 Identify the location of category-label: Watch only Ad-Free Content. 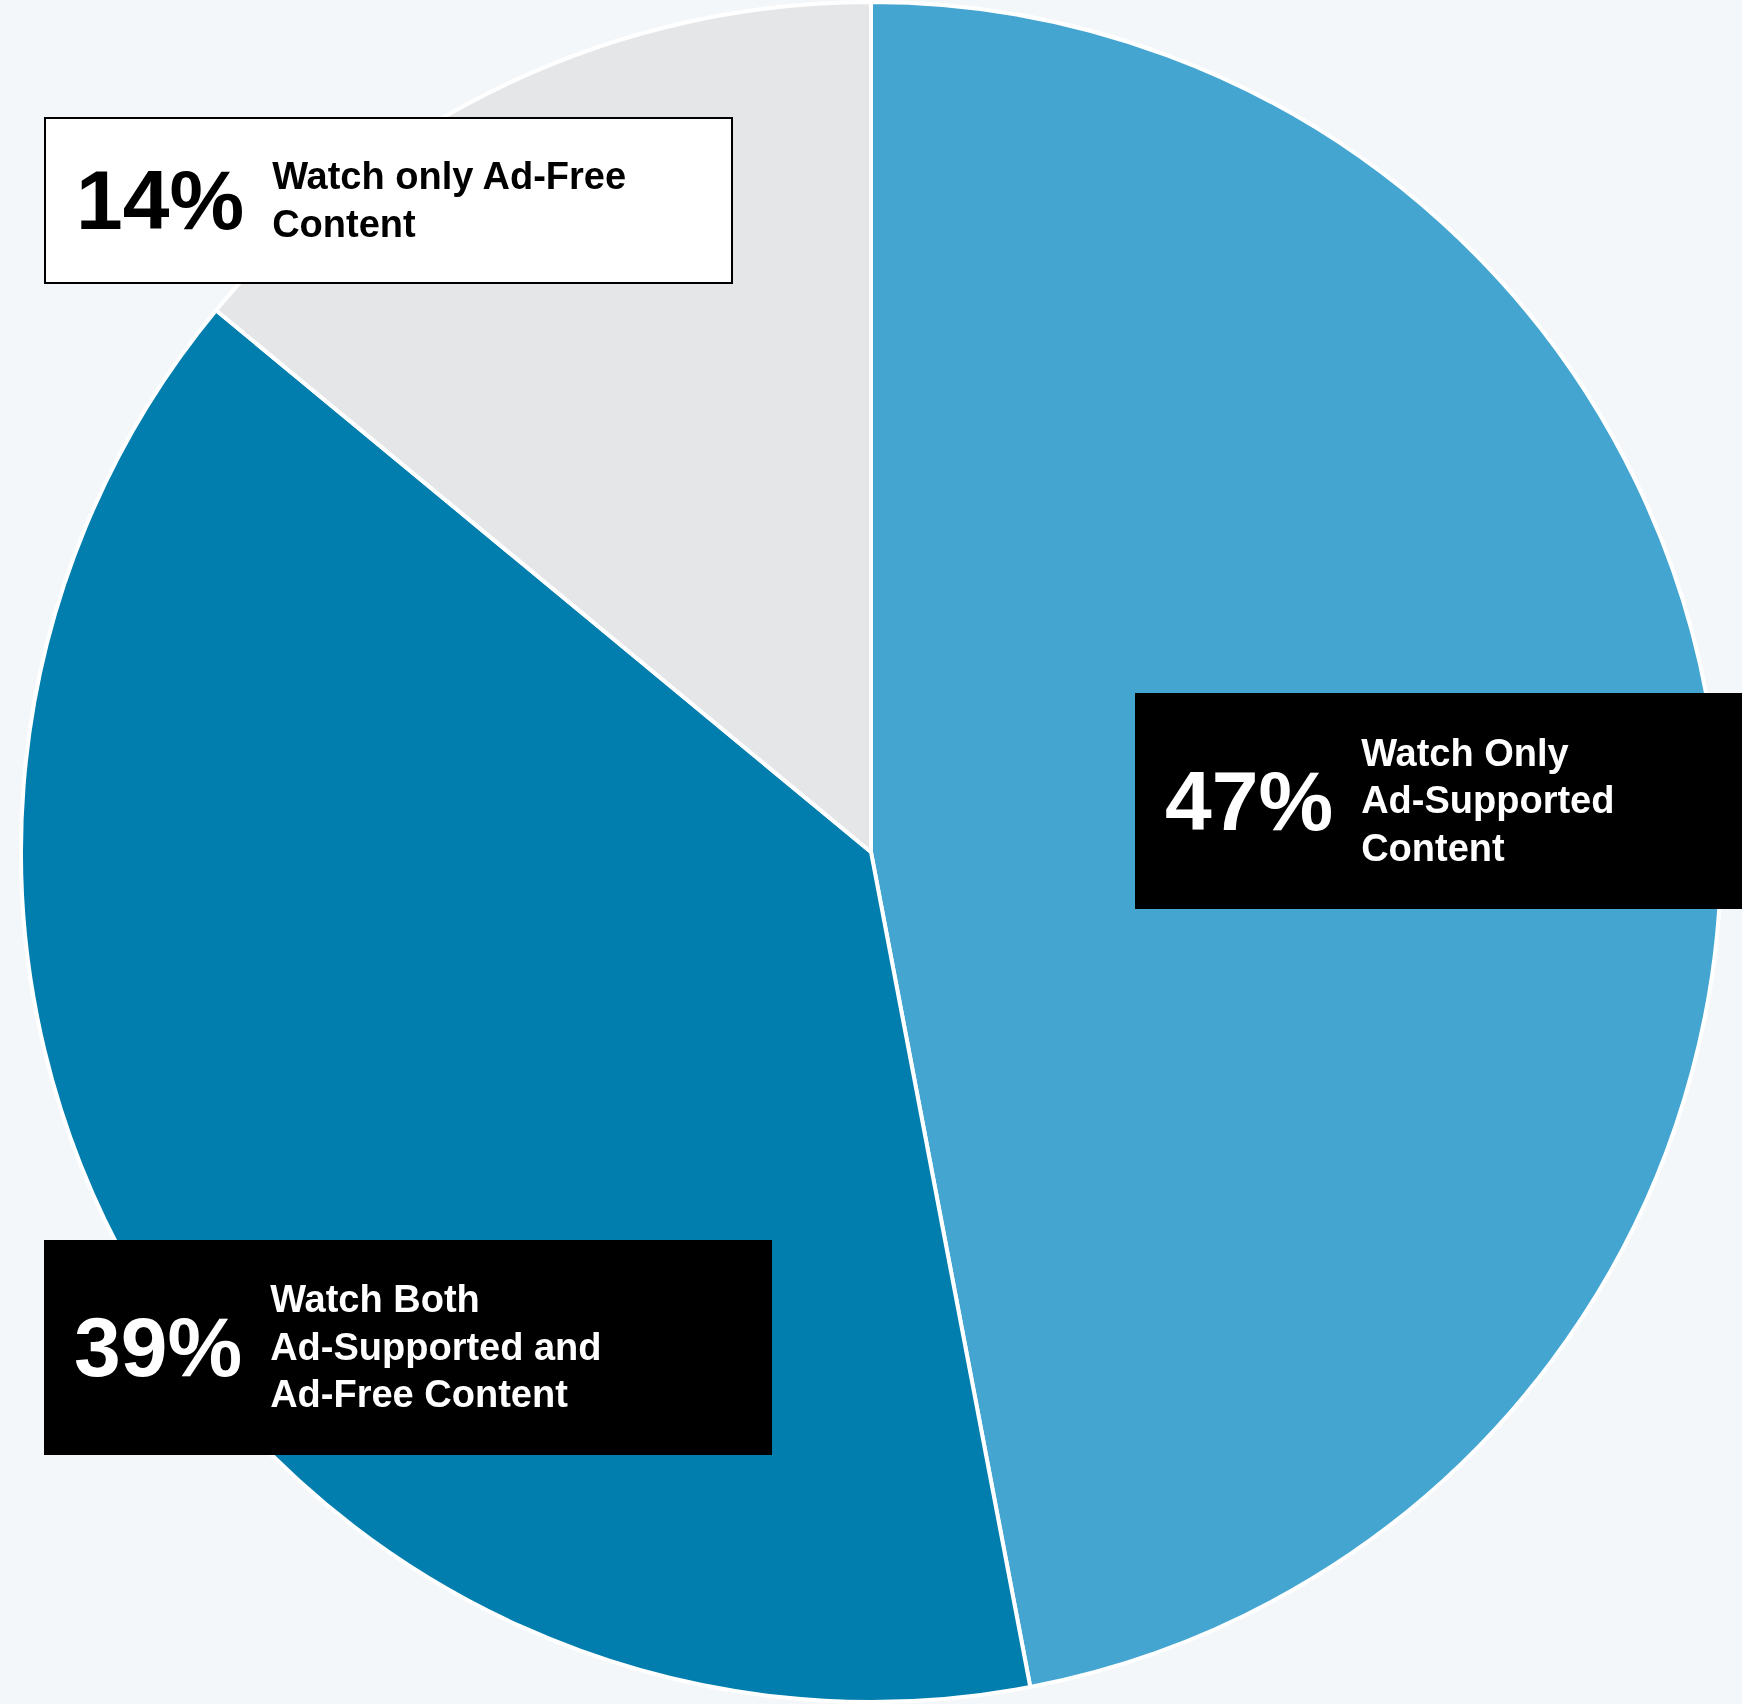
(449, 200).